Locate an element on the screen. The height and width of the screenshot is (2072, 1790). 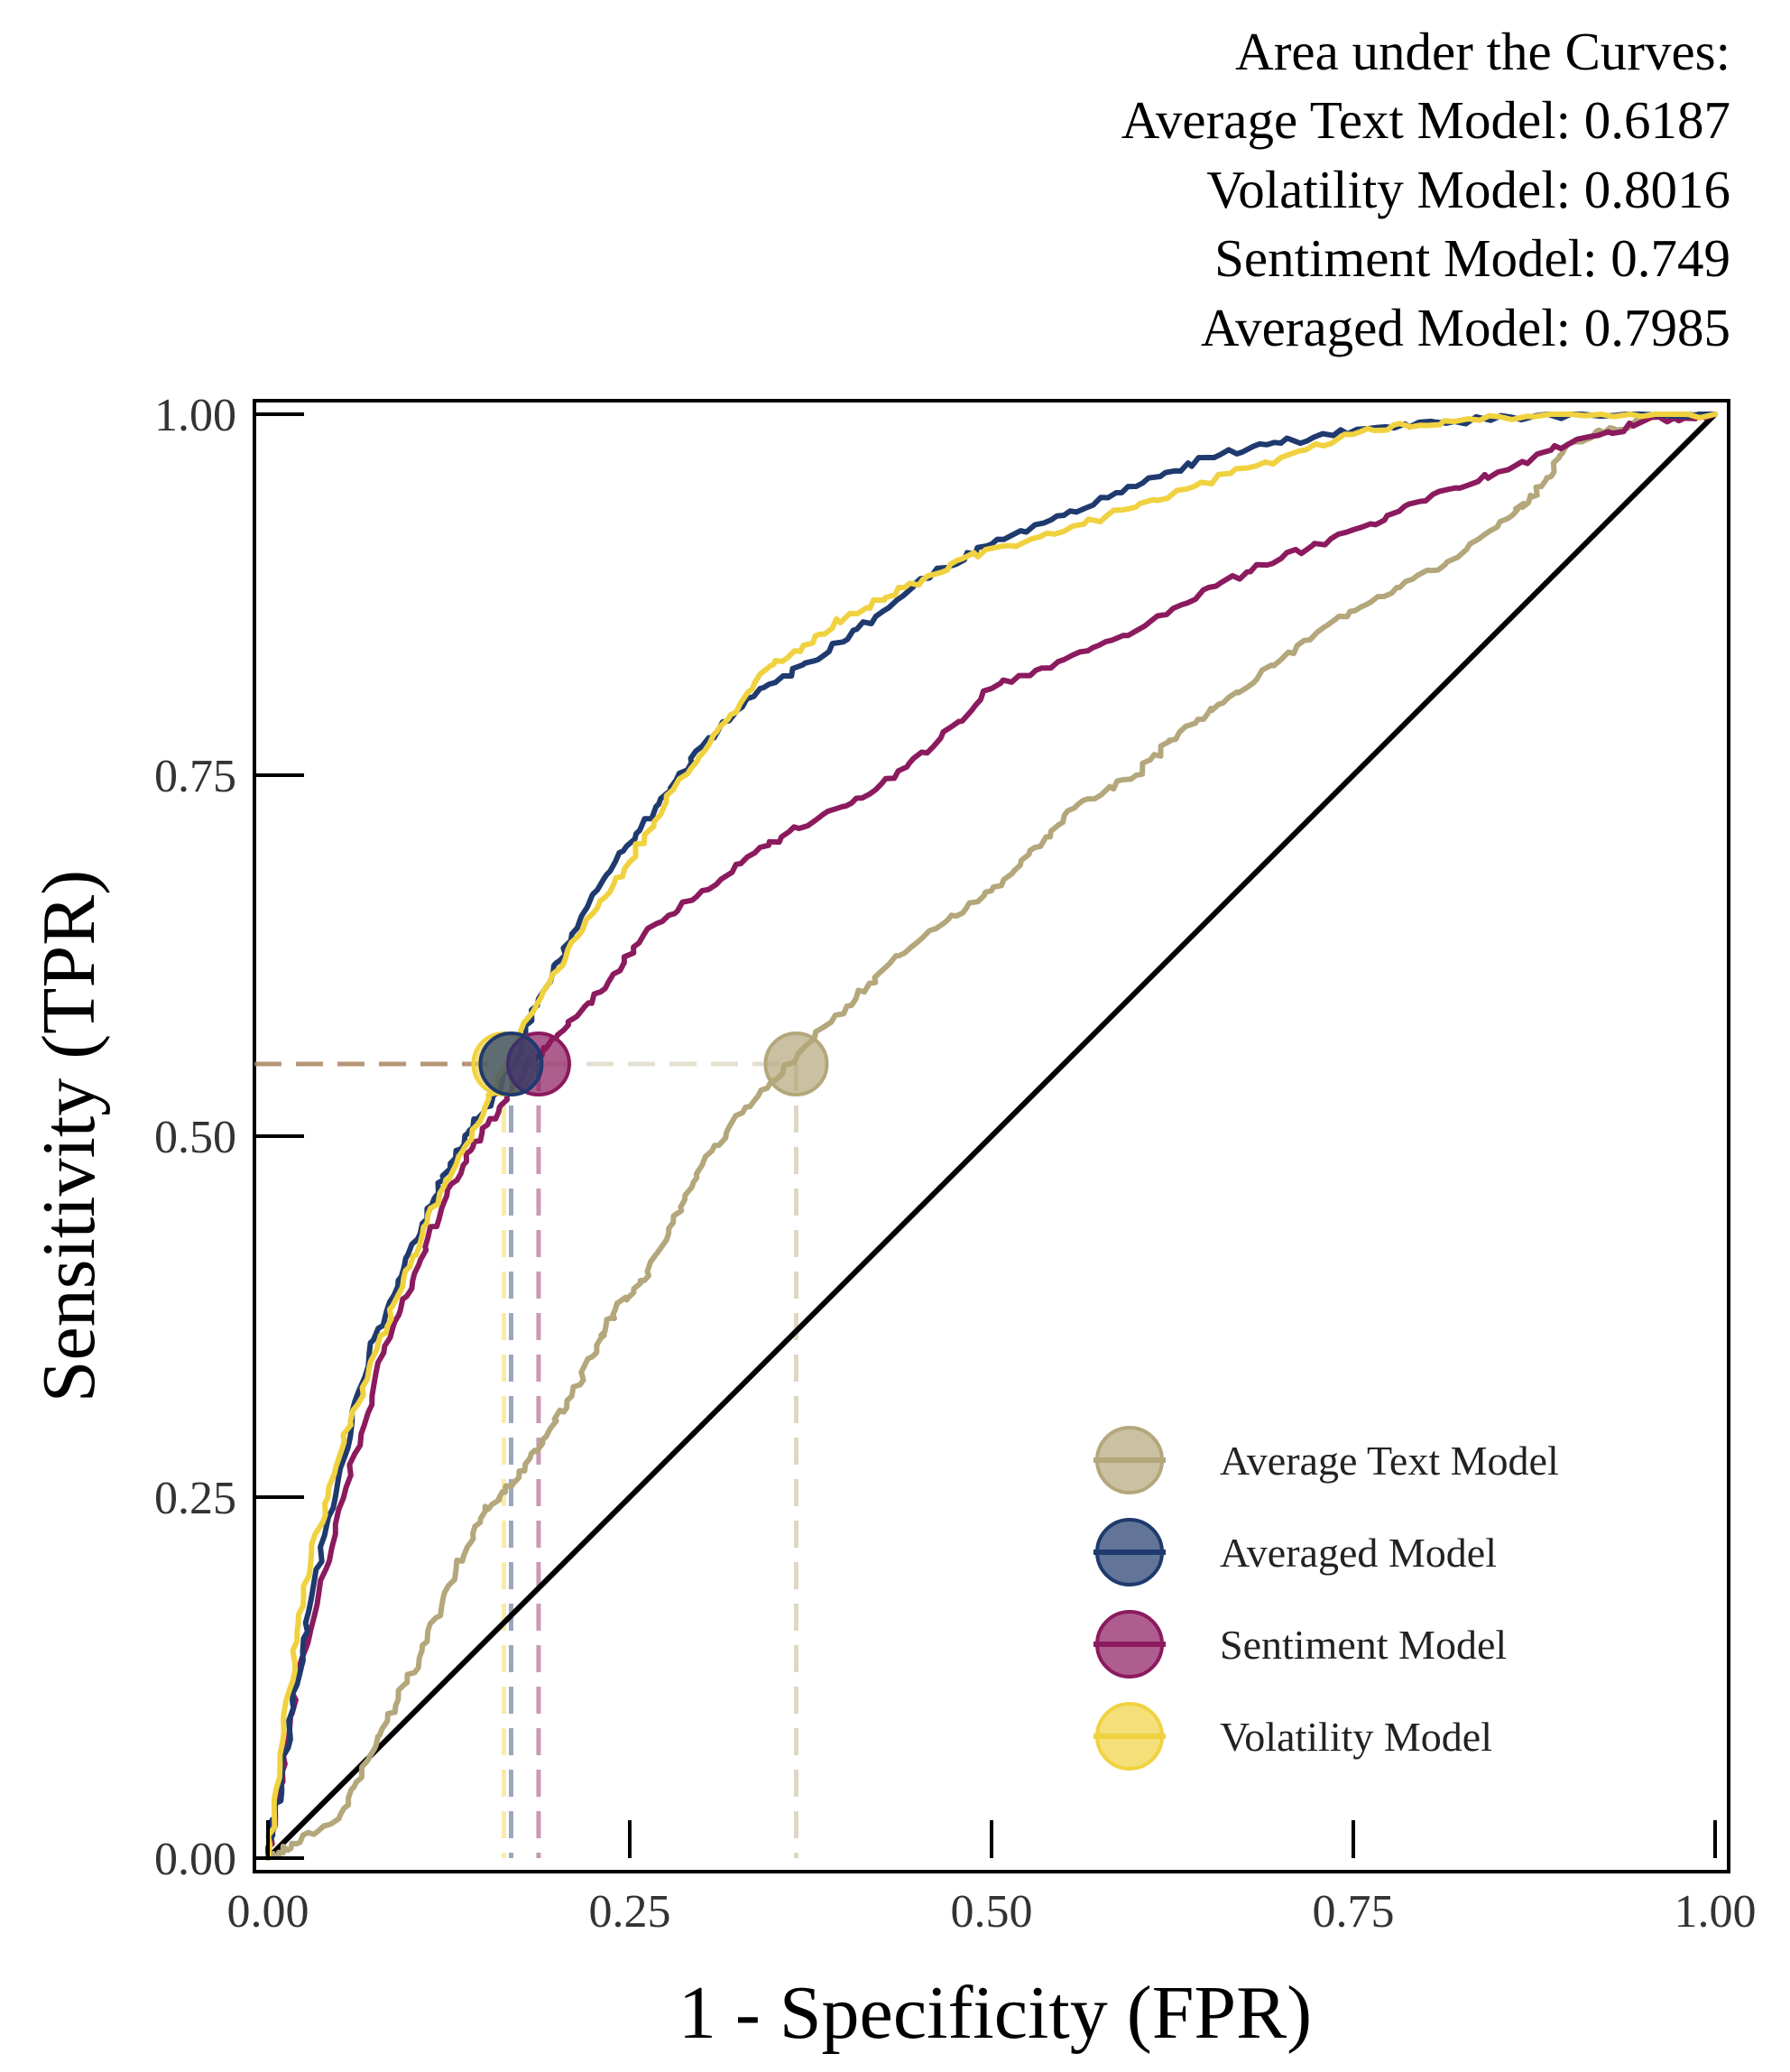
legend-label-average-text-model: Average Text Model is located at coordinates (1389, 1461).